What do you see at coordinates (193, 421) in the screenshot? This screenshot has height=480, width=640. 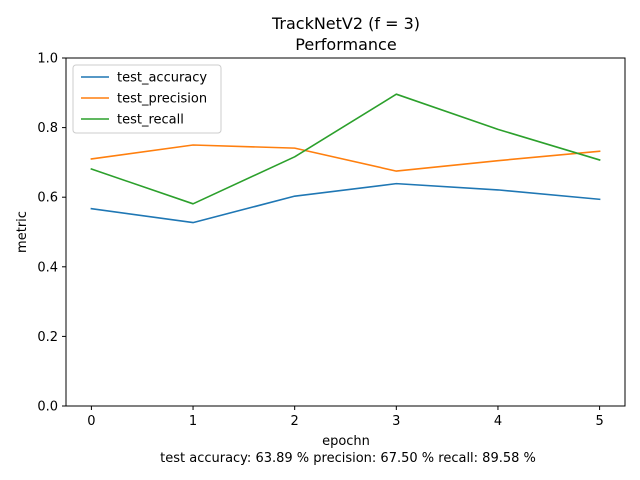 I see `x-tick-label: 1` at bounding box center [193, 421].